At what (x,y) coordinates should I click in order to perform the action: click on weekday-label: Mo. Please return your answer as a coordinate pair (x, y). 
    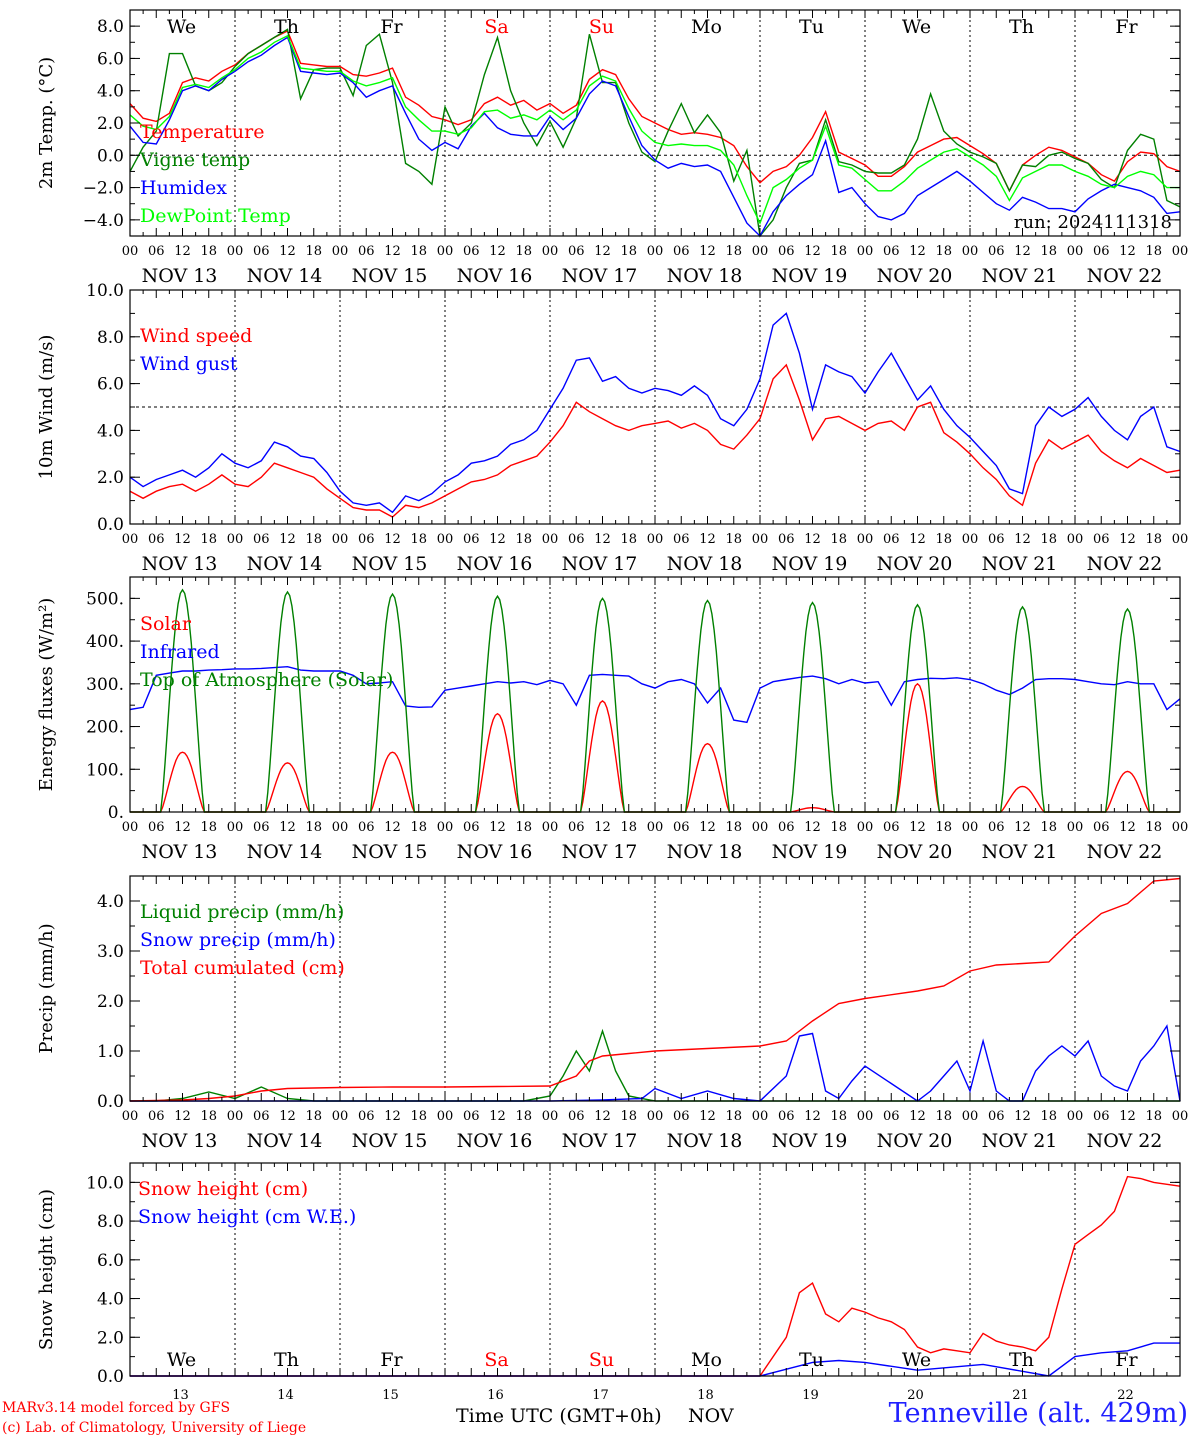
    Looking at the image, I should click on (706, 27).